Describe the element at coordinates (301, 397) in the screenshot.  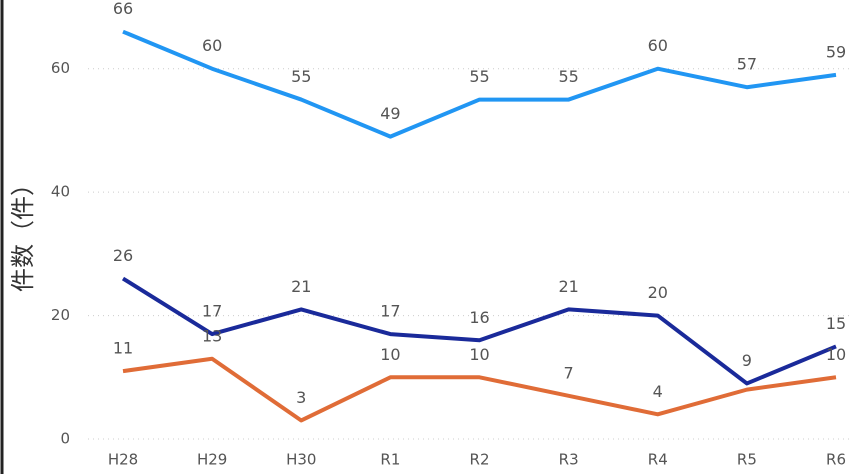
I see `data-label: 3` at that location.